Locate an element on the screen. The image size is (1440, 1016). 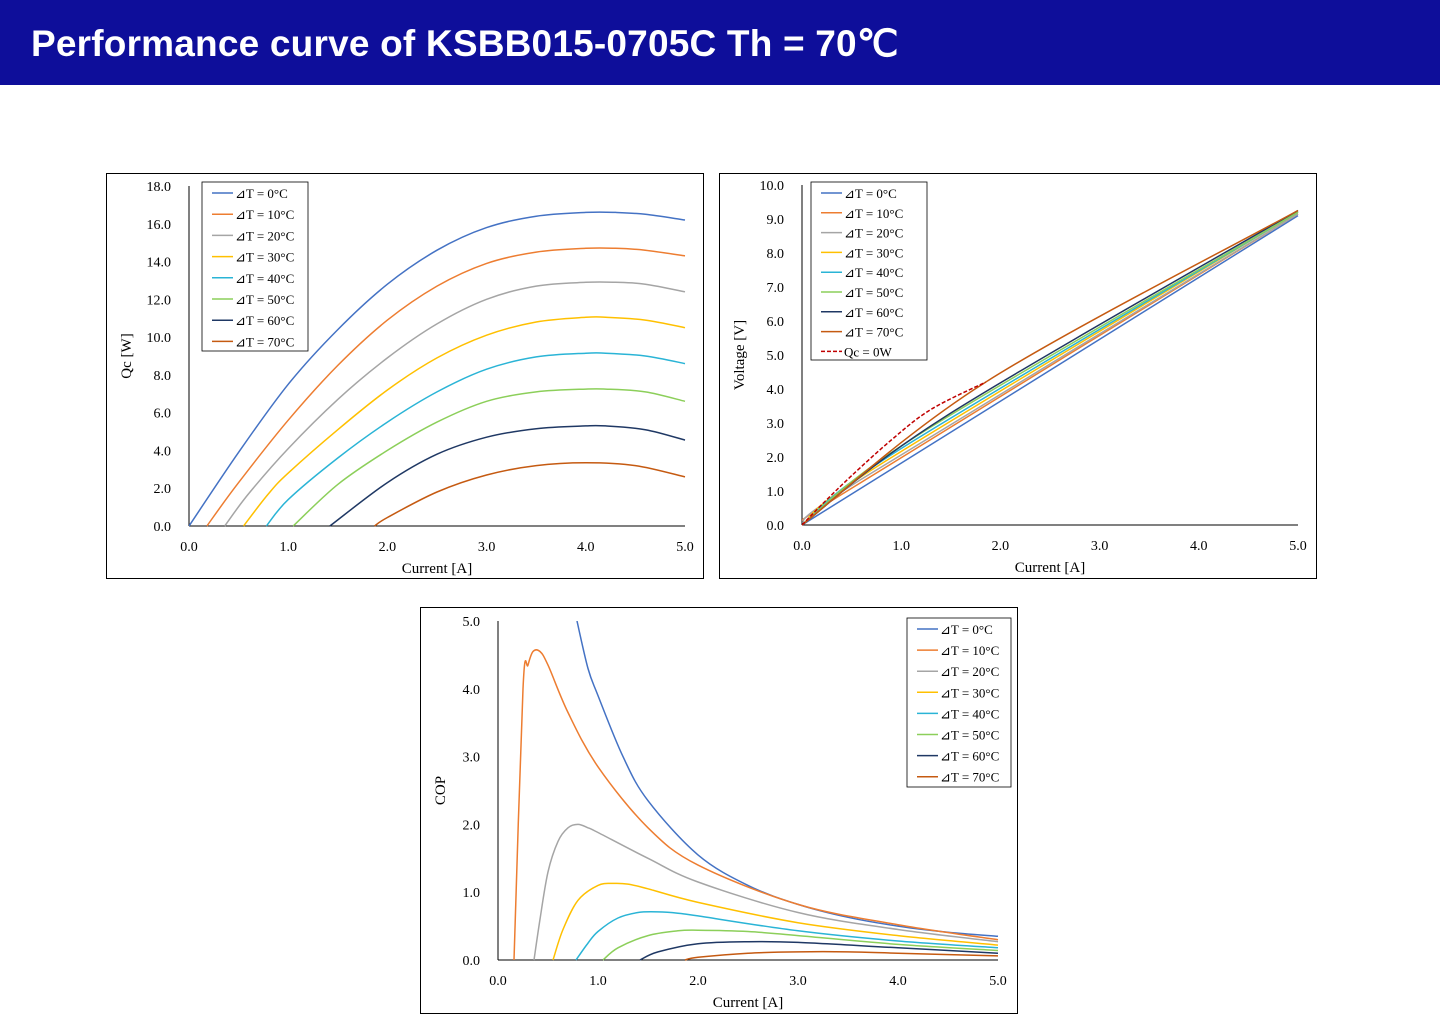
qc-plot-area is located at coordinates (437, 369).